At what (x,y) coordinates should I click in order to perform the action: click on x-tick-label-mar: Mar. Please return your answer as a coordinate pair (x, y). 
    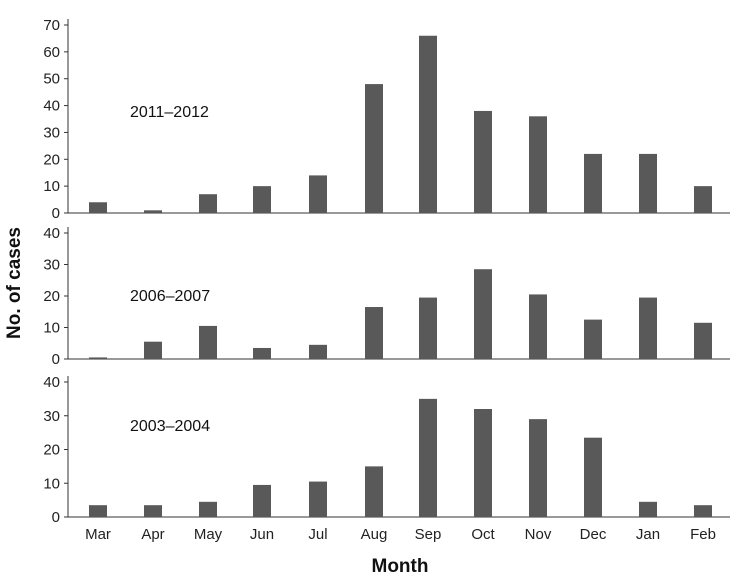
    Looking at the image, I should click on (98, 534).